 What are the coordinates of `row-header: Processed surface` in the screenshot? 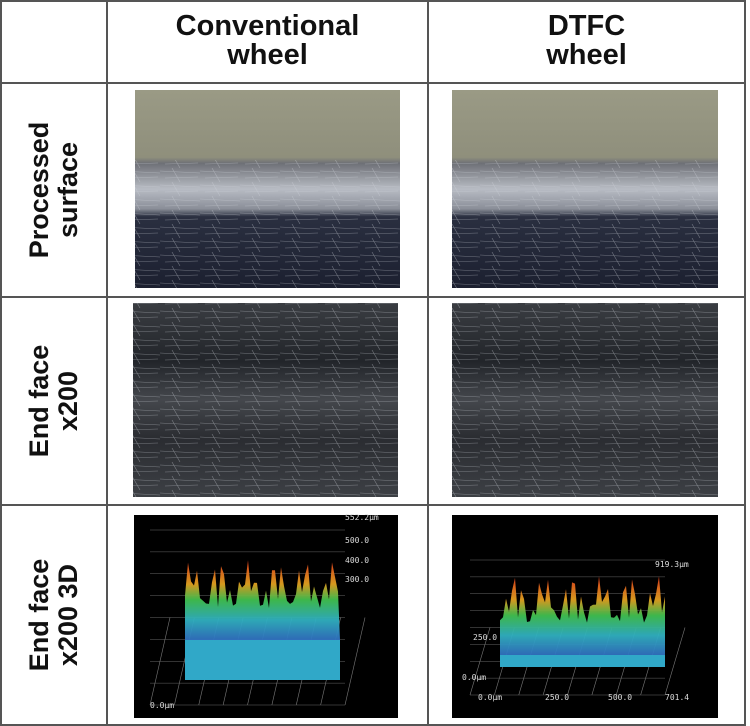 It's located at (53, 190).